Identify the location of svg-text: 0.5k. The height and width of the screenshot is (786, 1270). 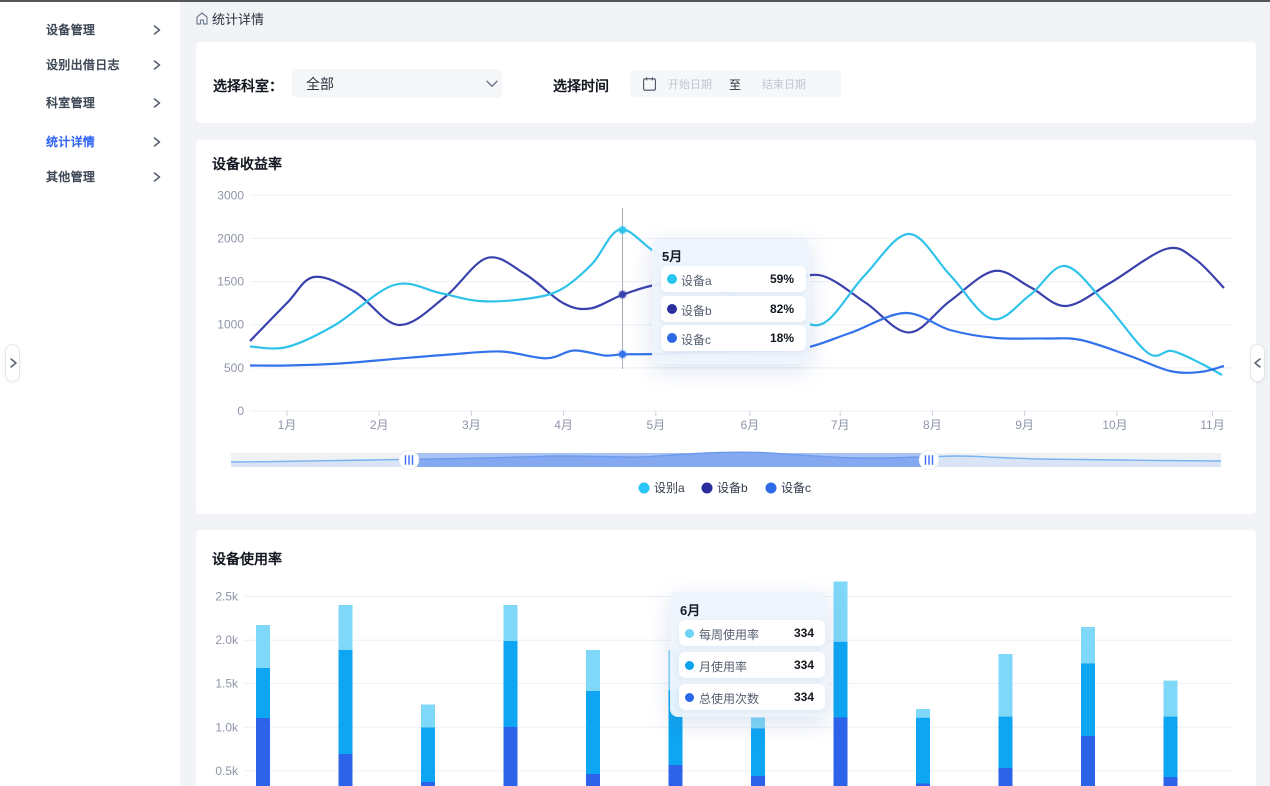
(227, 771).